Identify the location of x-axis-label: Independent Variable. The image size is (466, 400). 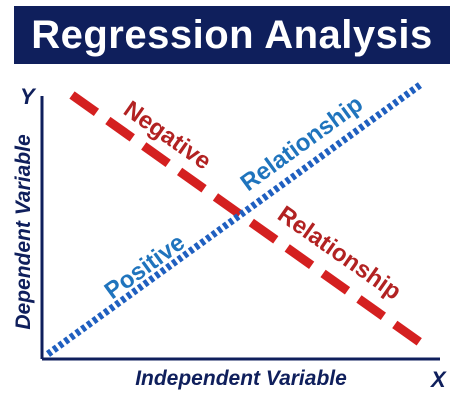
(241, 378).